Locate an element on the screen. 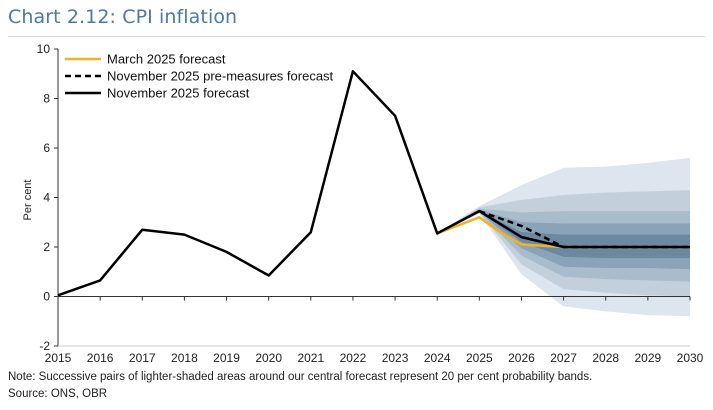 This screenshot has height=410, width=713. x-tick-label: 2020 is located at coordinates (268, 358).